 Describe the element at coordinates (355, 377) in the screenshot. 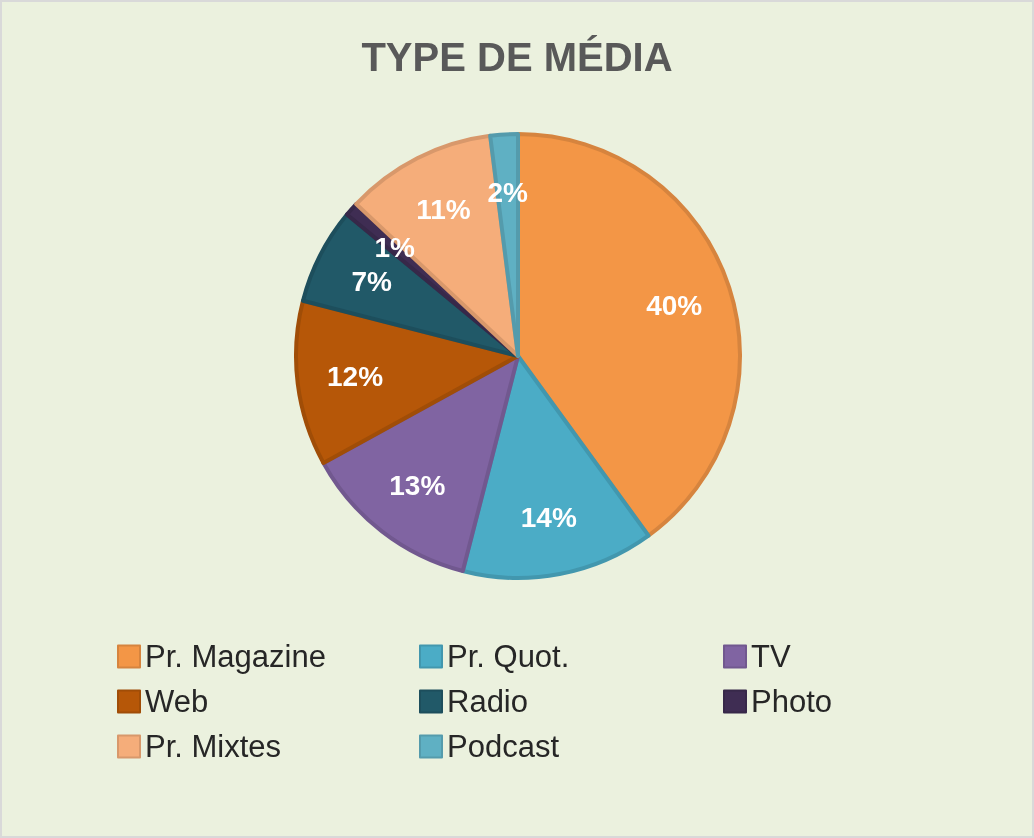

I see `data-label: 12%` at that location.